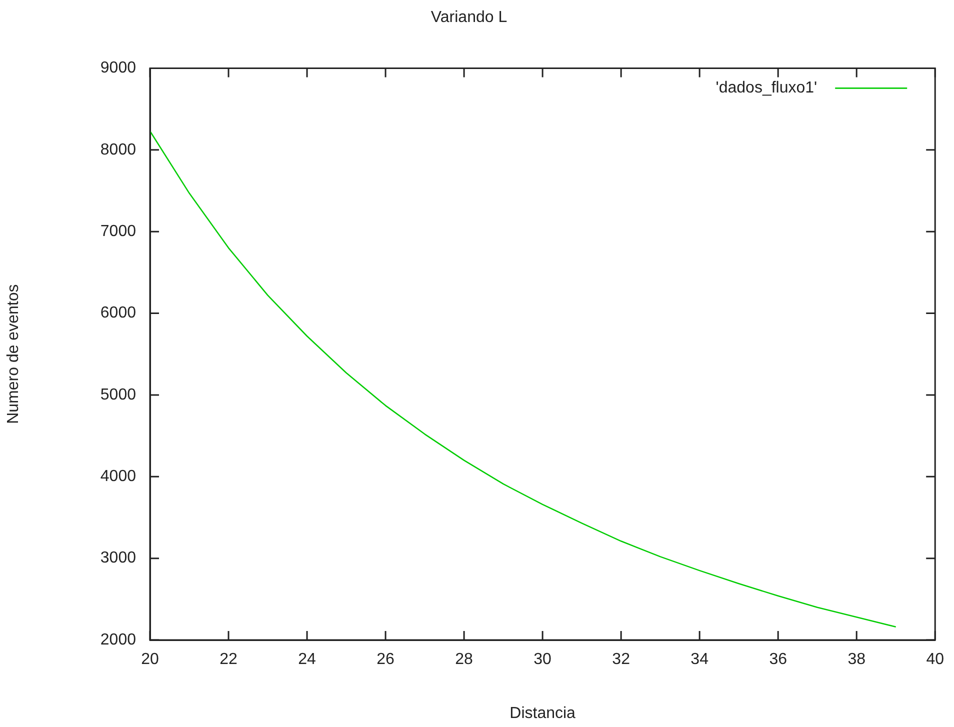 The image size is (954, 727). Describe the element at coordinates (118, 231) in the screenshot. I see `y-tick-label: 7000` at that location.